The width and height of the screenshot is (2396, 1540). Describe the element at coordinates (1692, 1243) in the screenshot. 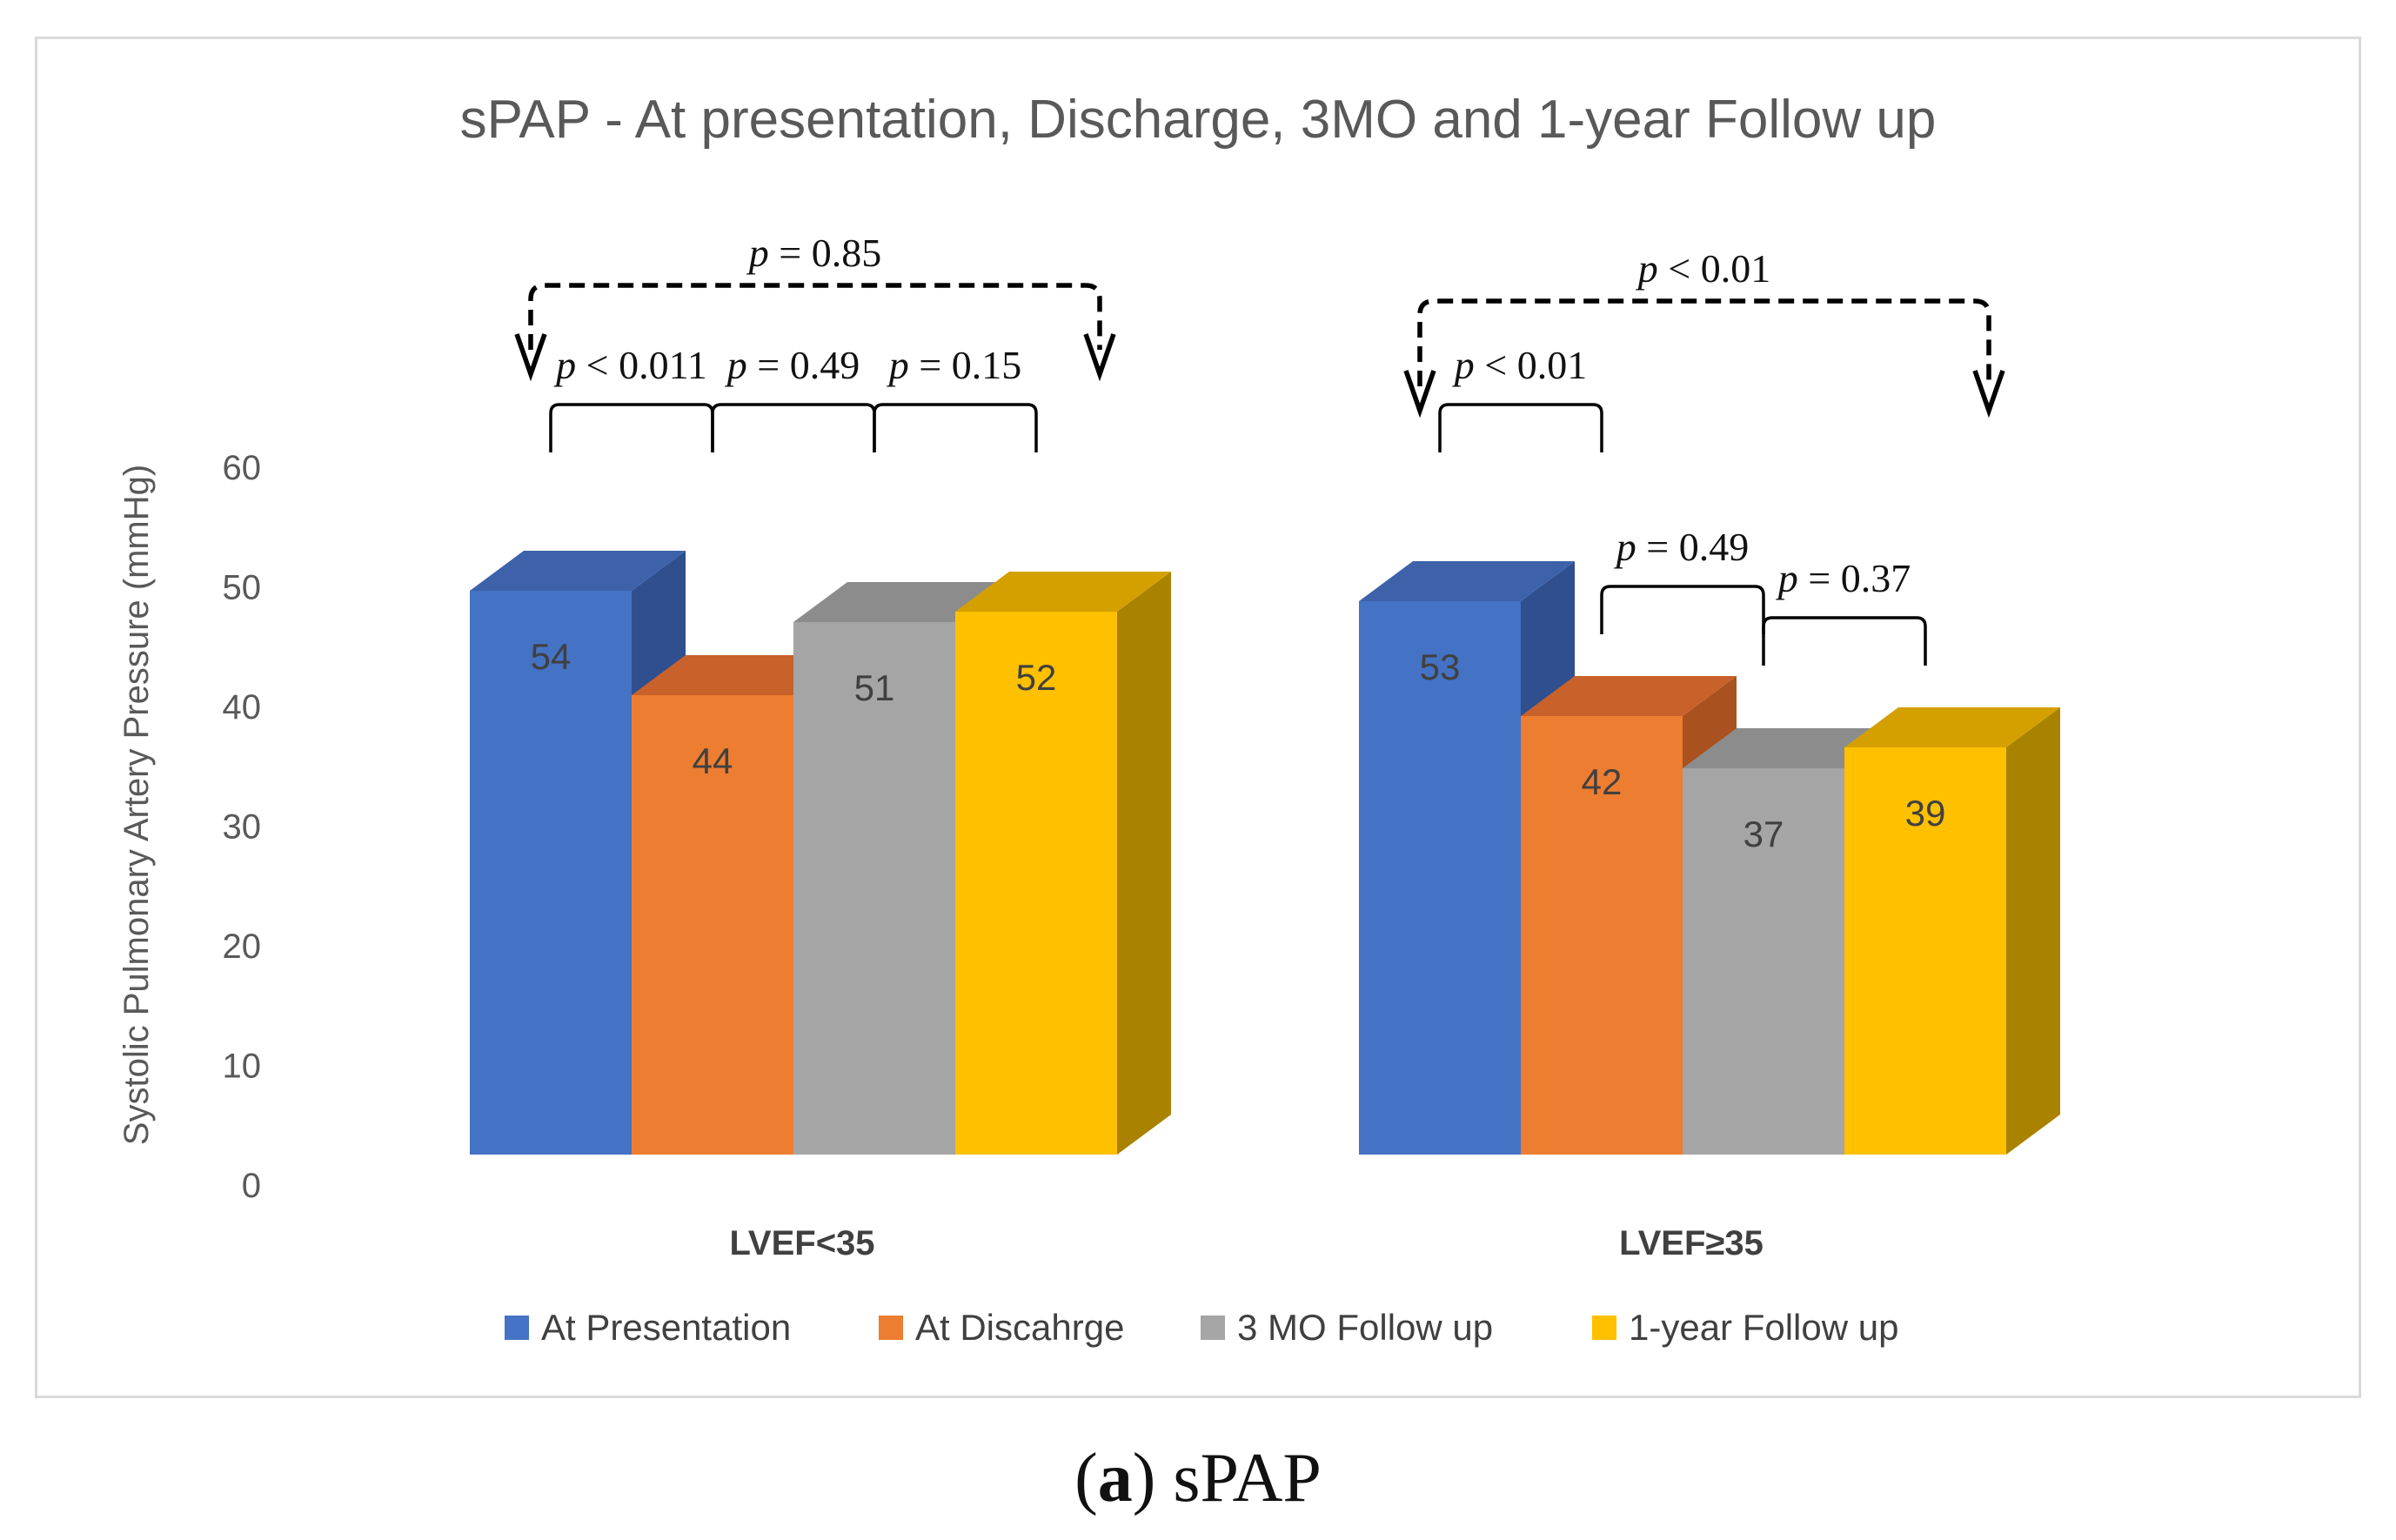

I see `category-label: LVEF≥35` at that location.